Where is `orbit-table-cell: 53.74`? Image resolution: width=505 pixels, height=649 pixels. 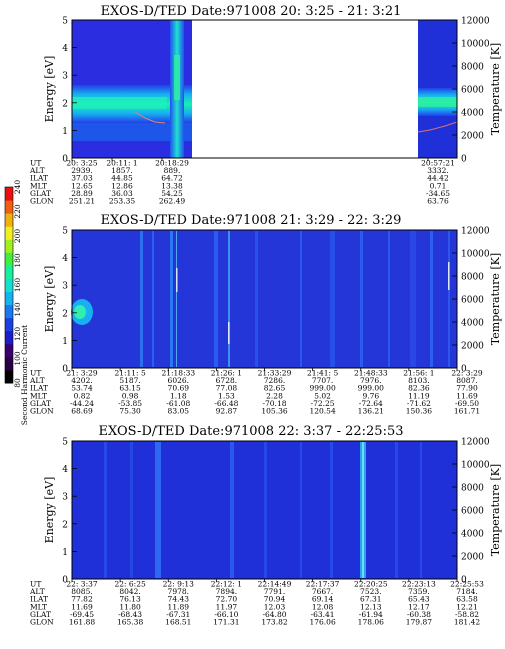 orbit-table-cell: 53.74 is located at coordinates (82, 388).